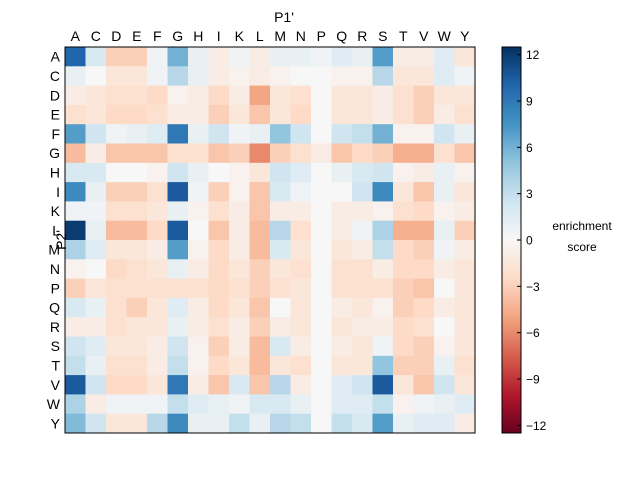 The height and width of the screenshot is (480, 640). I want to click on colorbar-tick-label: −6, so click(533, 333).